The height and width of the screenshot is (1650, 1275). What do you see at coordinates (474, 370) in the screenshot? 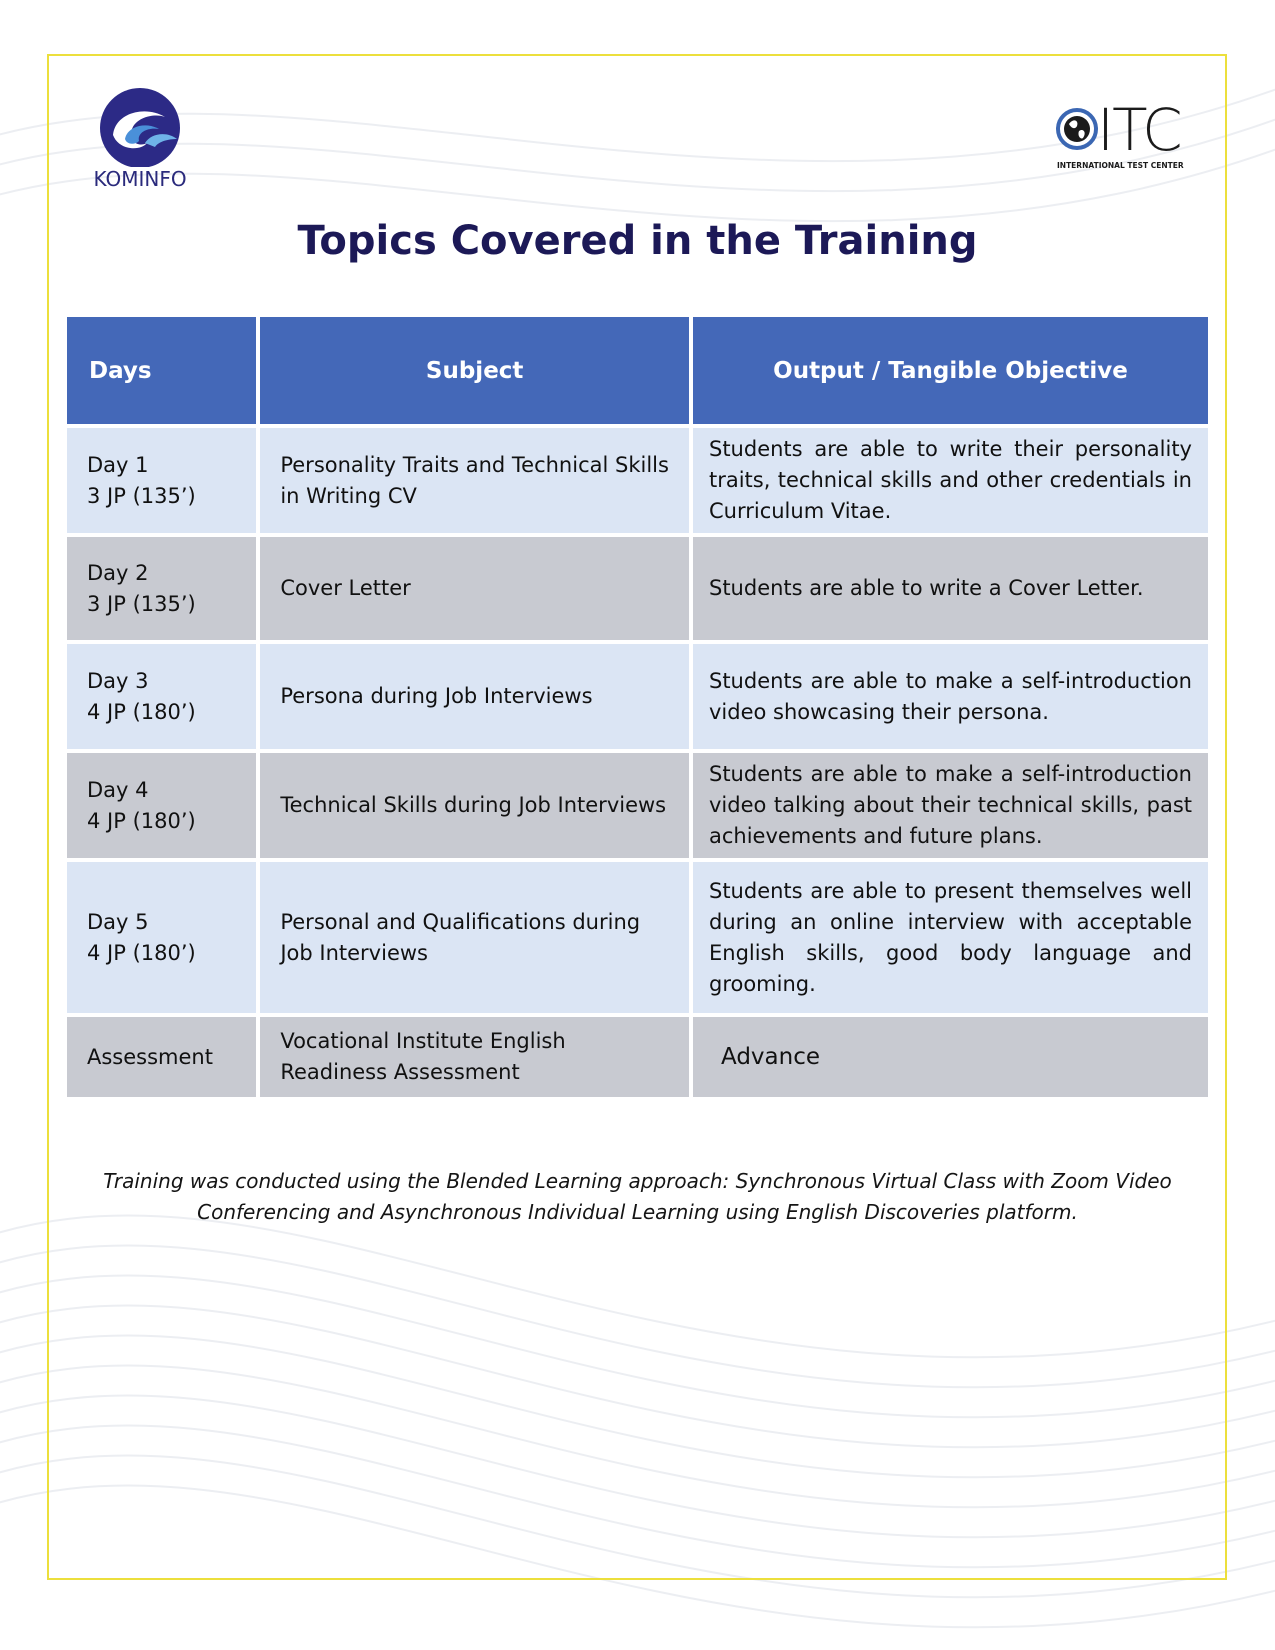
I see `column-header-subject: Subject` at bounding box center [474, 370].